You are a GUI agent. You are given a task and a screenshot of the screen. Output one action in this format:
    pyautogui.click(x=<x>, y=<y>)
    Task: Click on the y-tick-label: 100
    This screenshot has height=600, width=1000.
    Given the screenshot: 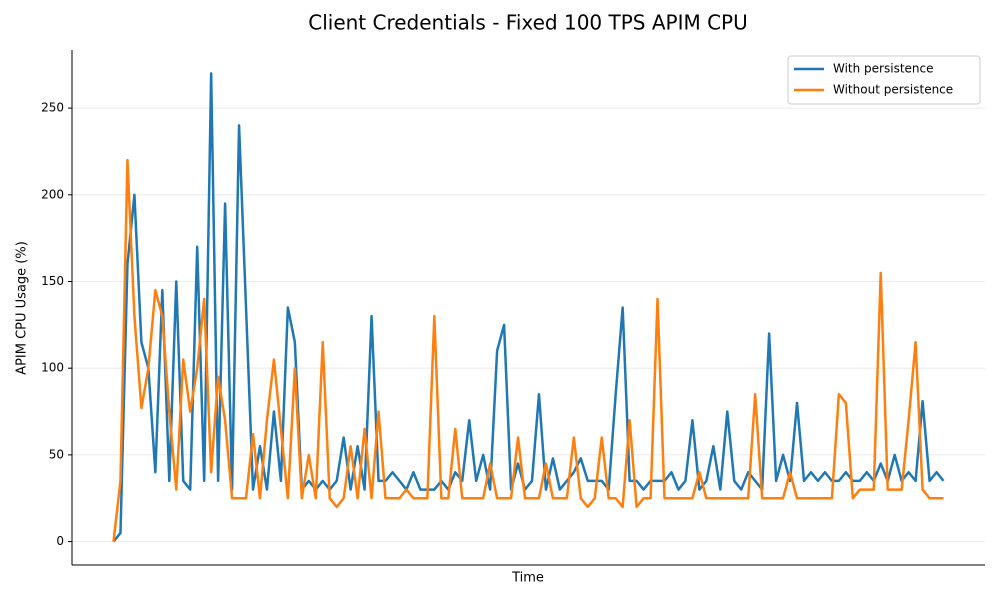 What is the action you would take?
    pyautogui.click(x=52, y=368)
    